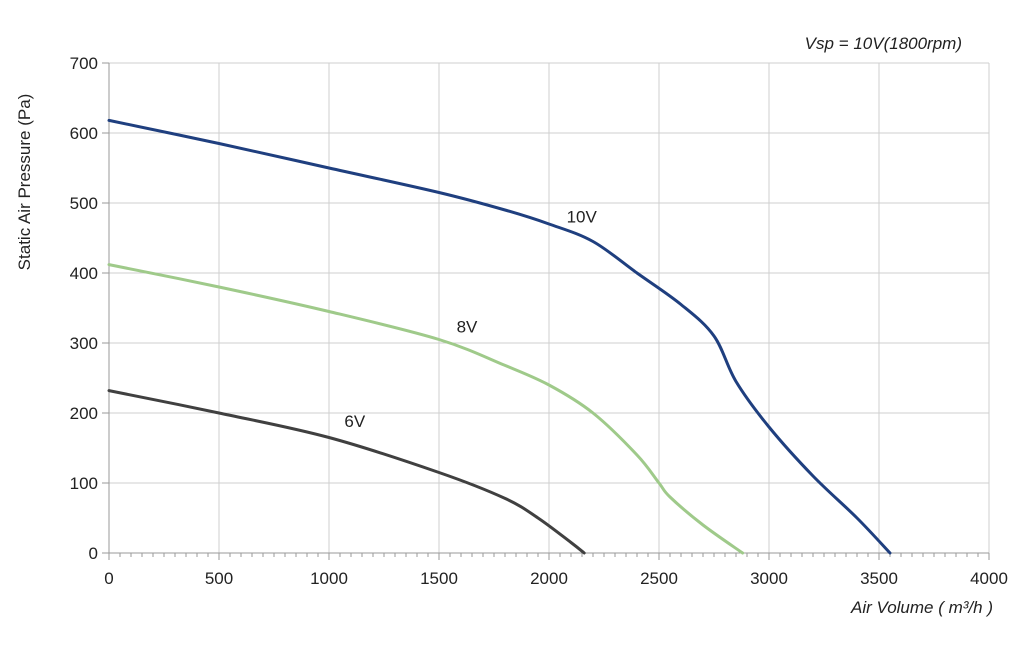 The image size is (1024, 645). What do you see at coordinates (467, 327) in the screenshot?
I see `series-label-8V: 8V` at bounding box center [467, 327].